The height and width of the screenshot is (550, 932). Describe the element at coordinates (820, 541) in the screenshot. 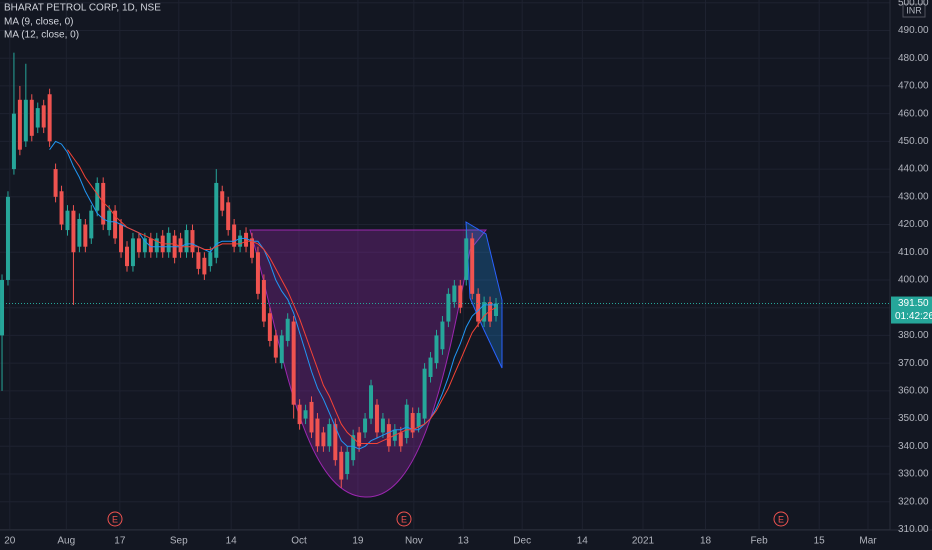

I see `x-tick-label: 15` at that location.